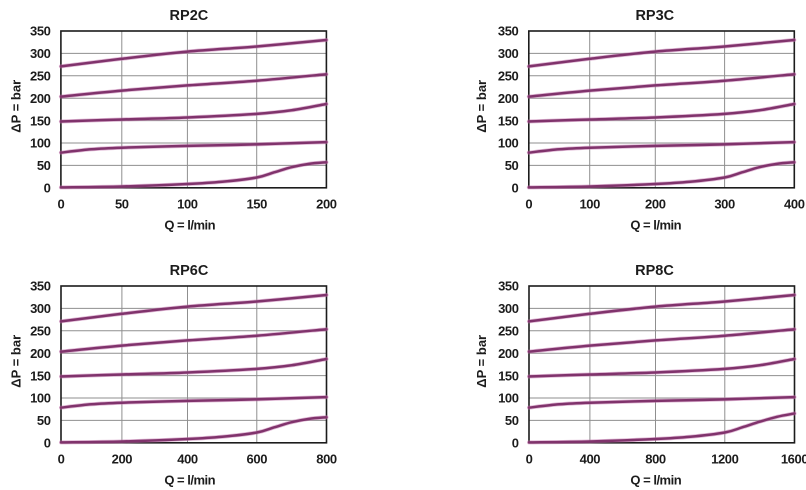 The height and width of the screenshot is (490, 806). Describe the element at coordinates (654, 271) in the screenshot. I see `svg-text: RP8C` at that location.